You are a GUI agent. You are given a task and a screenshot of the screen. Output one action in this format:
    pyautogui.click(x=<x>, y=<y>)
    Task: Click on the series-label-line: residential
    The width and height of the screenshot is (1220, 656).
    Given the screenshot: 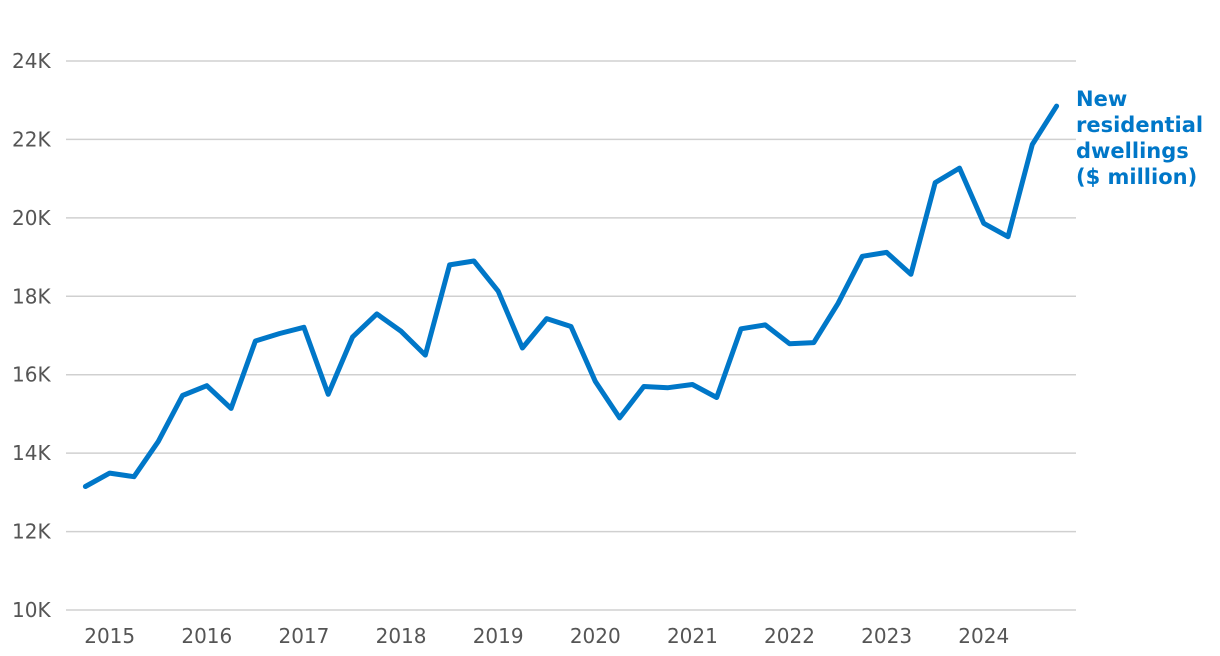 What is the action you would take?
    pyautogui.click(x=1139, y=125)
    